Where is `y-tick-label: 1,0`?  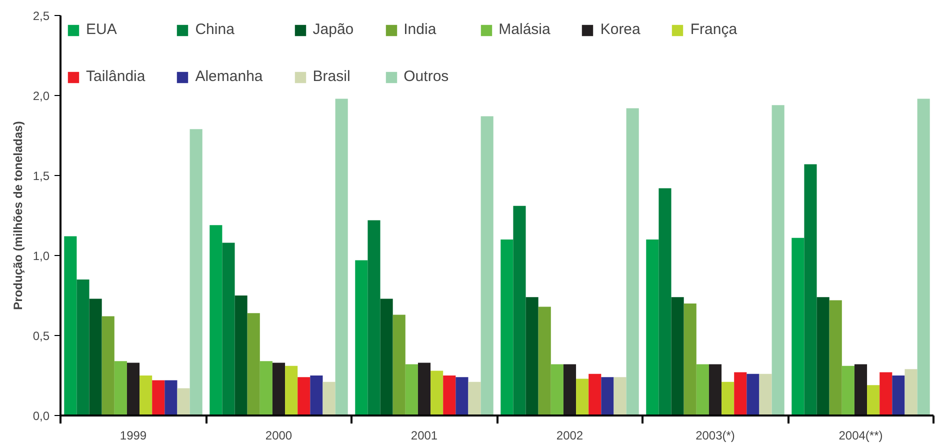 y-tick-label: 1,0 is located at coordinates (41, 256).